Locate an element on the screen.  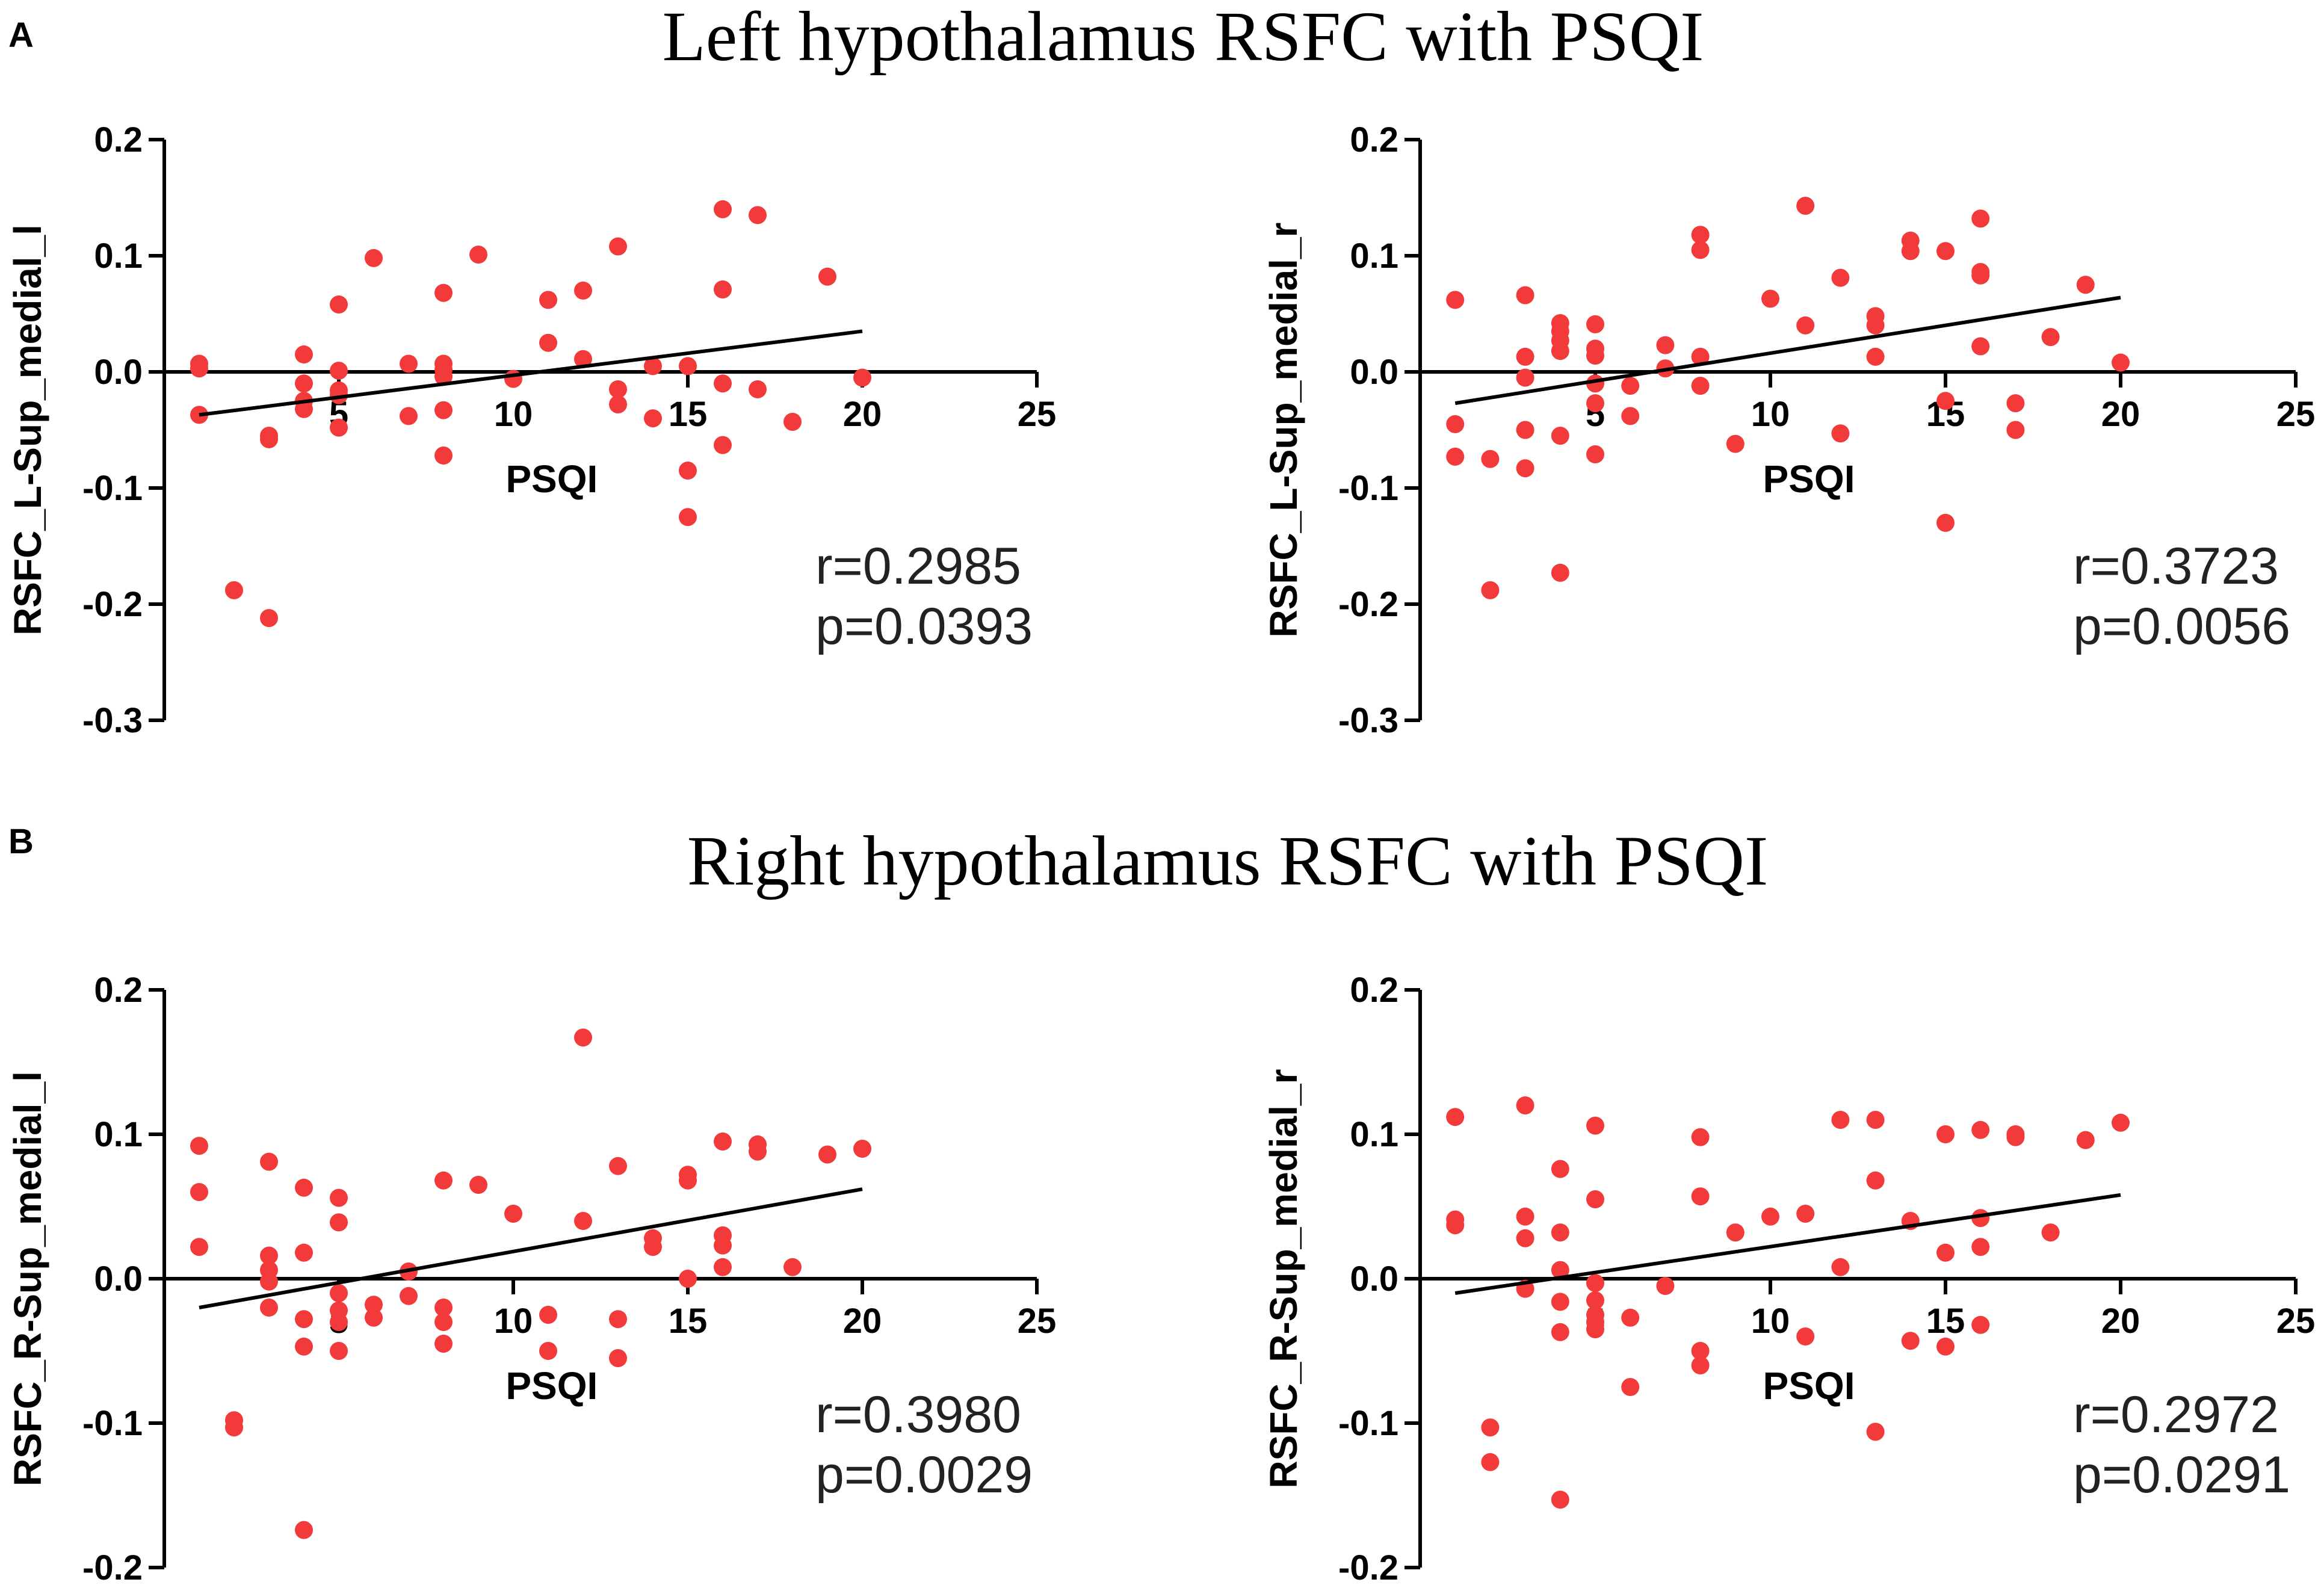
r-value-text: r=0.2985 is located at coordinates (918, 566).